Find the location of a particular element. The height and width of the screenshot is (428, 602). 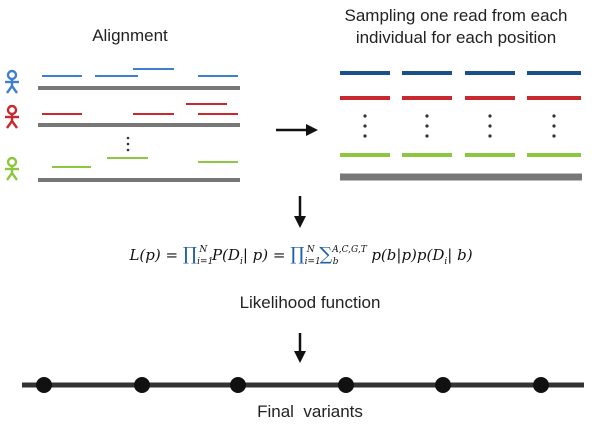

sampling-label-line2: individual for each position is located at coordinates (456, 37).